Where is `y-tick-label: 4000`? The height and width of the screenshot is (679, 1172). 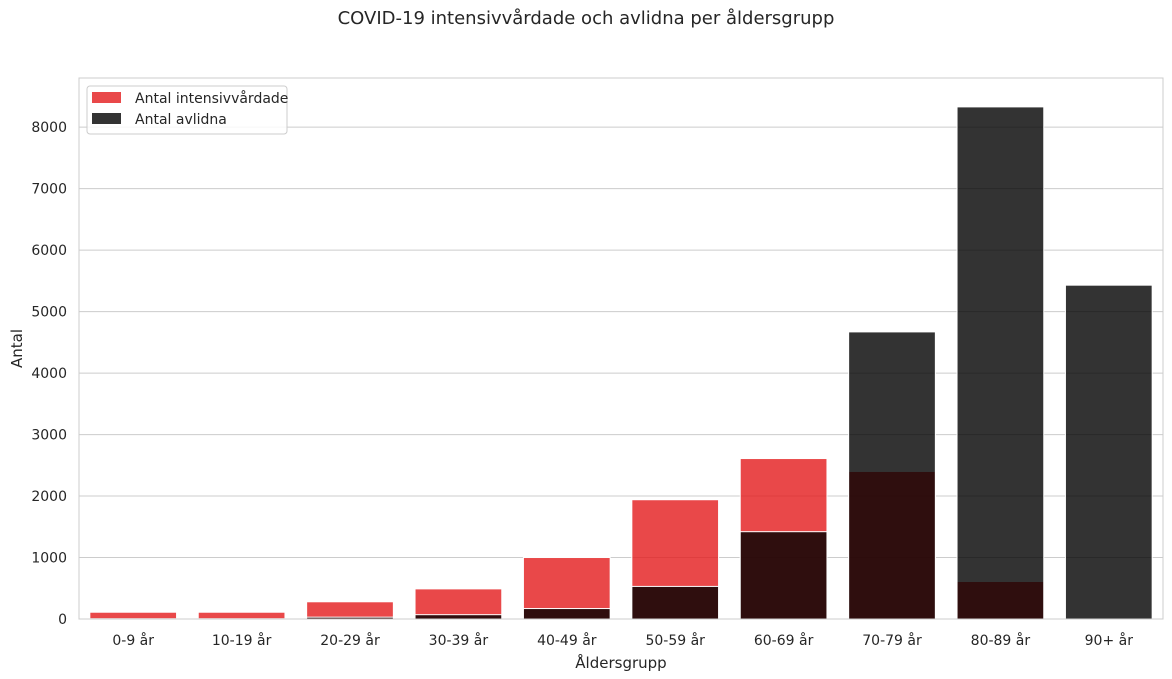 y-tick-label: 4000 is located at coordinates (49, 374).